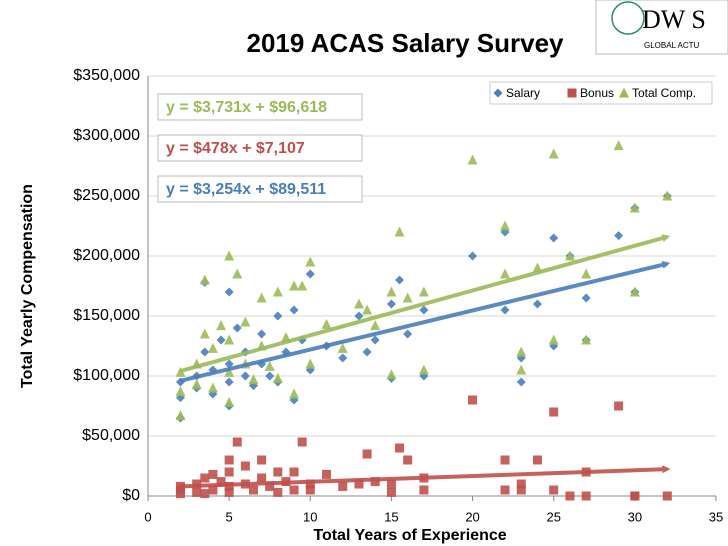  Describe the element at coordinates (246, 107) in the screenshot. I see `equation-label: y = $3,731x + $96,618` at that location.